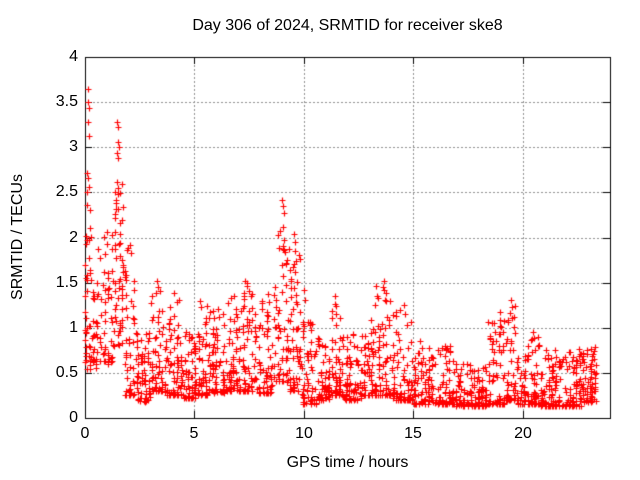  What do you see at coordinates (347, 462) in the screenshot?
I see `x-axis-label: GPS time / hours` at bounding box center [347, 462].